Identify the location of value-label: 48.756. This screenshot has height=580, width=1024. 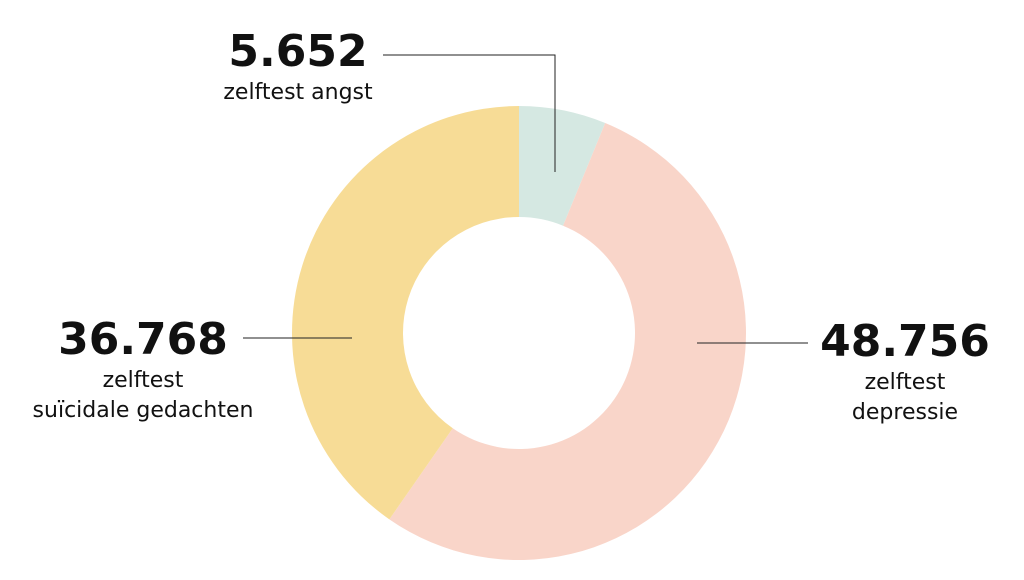
(905, 341).